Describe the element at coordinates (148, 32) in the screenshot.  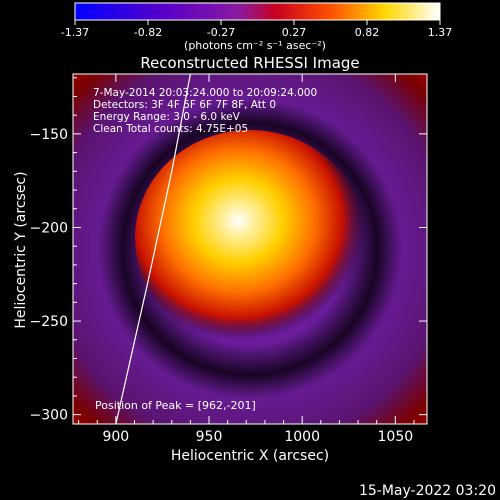
I see `colorbar-tick-label: -0.82` at that location.